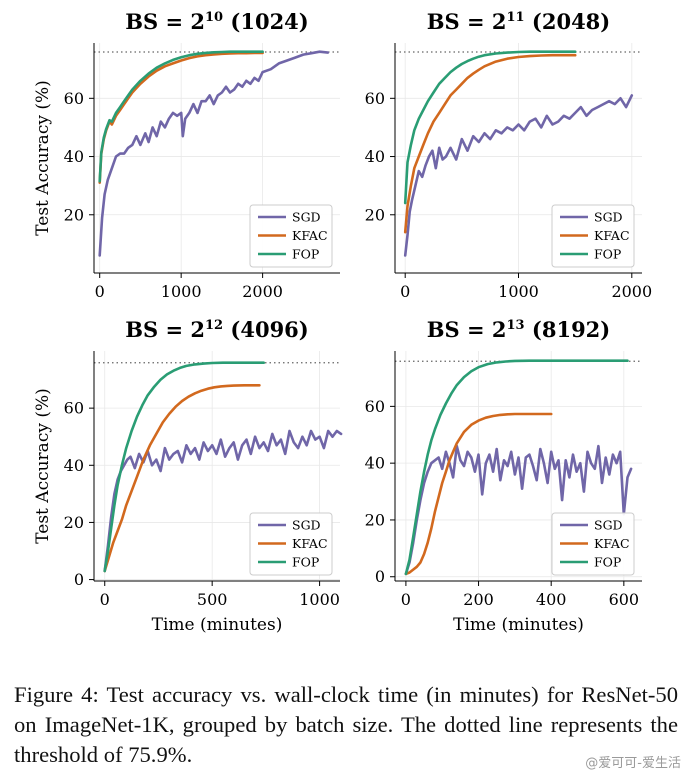 The height and width of the screenshot is (781, 691). I want to click on title-exponent: 11, so click(516, 17).